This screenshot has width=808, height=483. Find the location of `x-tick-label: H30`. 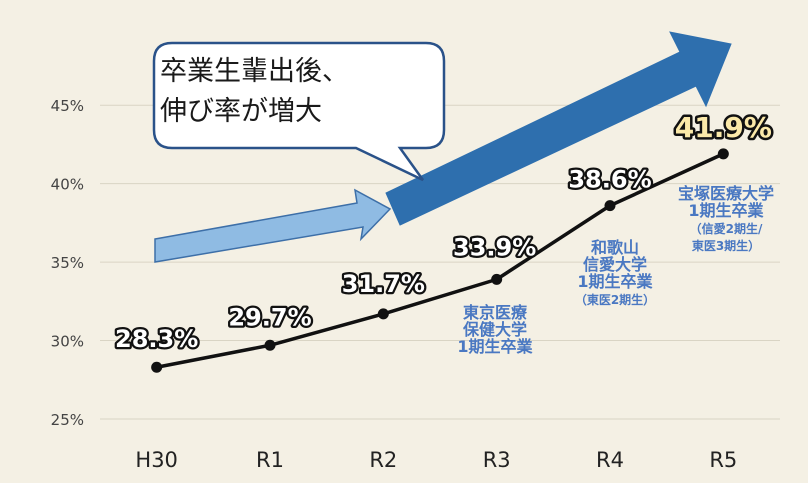

x-tick-label: H30 is located at coordinates (156, 460).